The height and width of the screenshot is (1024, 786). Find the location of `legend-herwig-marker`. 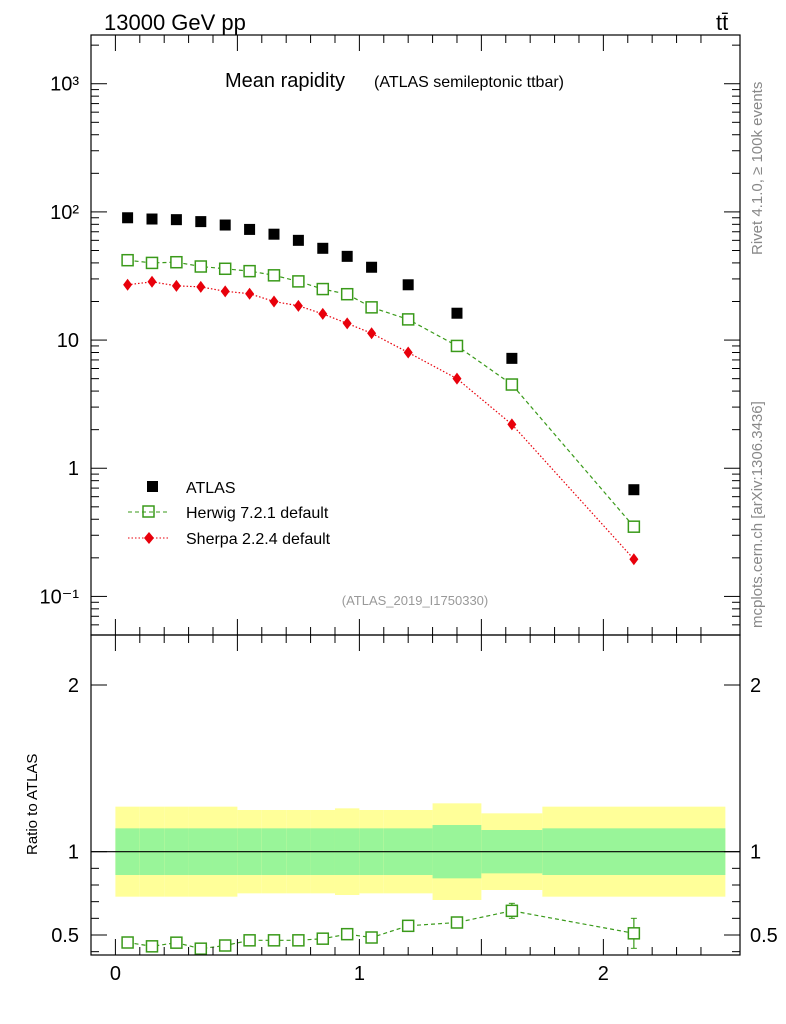

legend-herwig-marker is located at coordinates (148, 511).